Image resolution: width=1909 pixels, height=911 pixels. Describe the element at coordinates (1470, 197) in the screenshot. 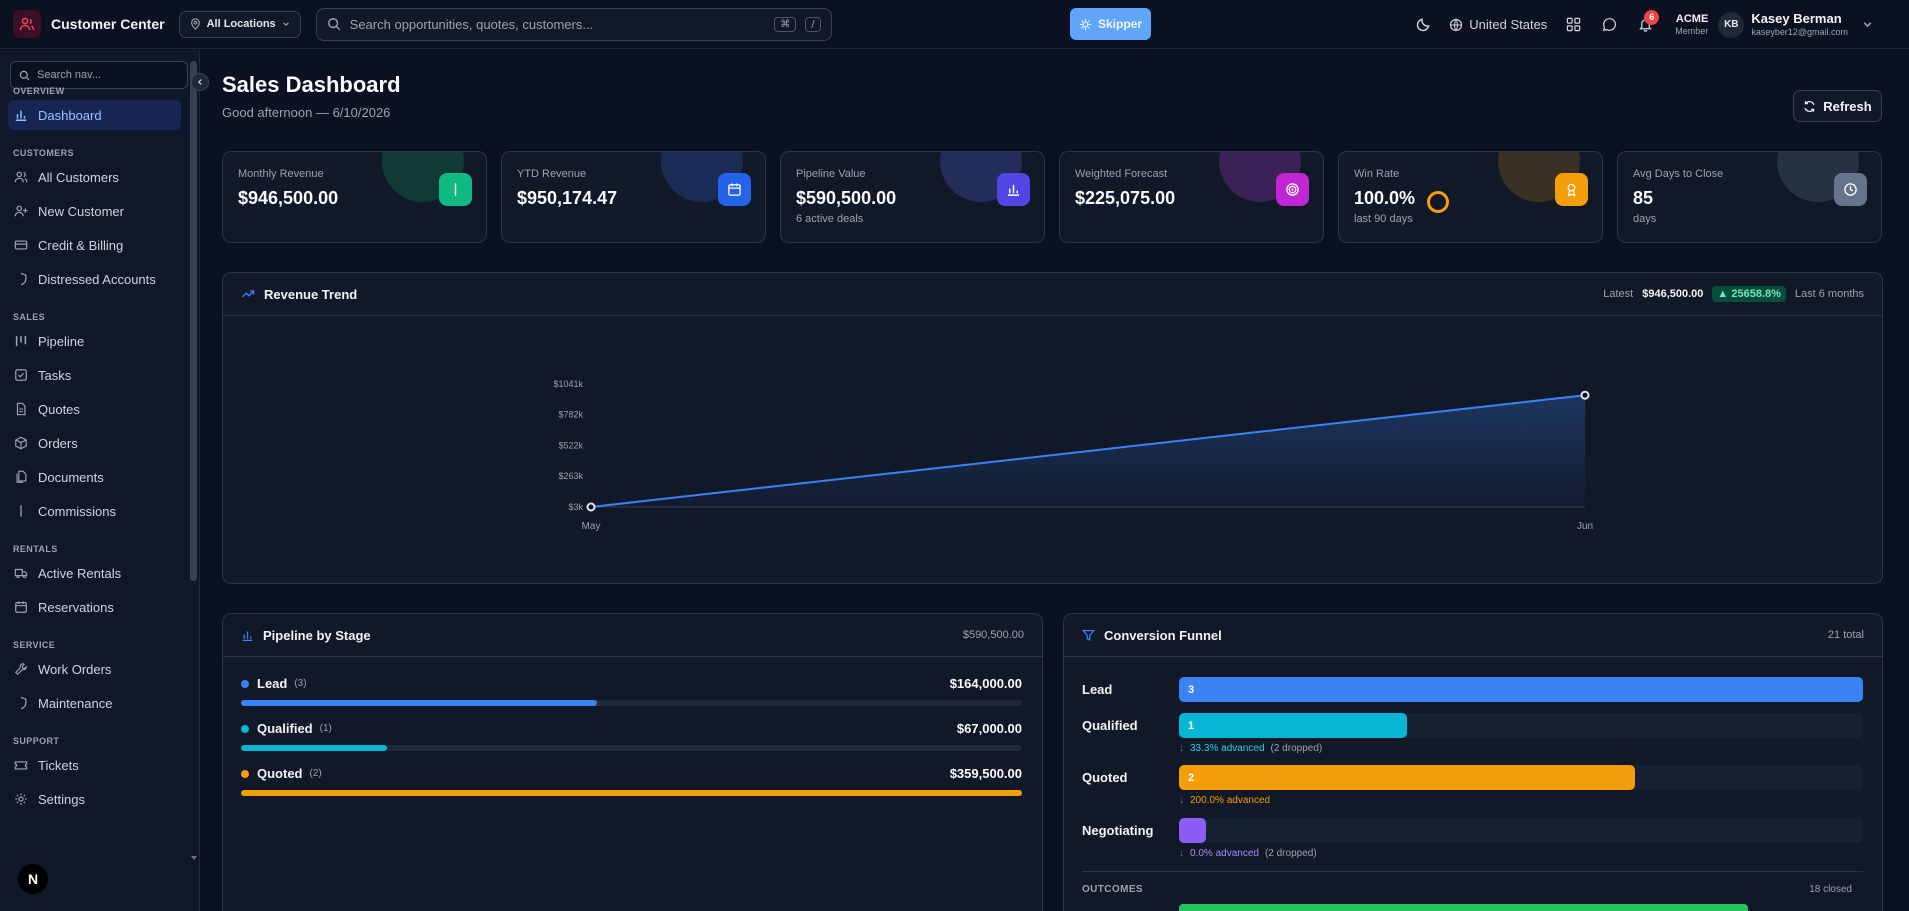

I see `kpi-card-win-rate: Win Rate 100.0% last 90 days` at that location.